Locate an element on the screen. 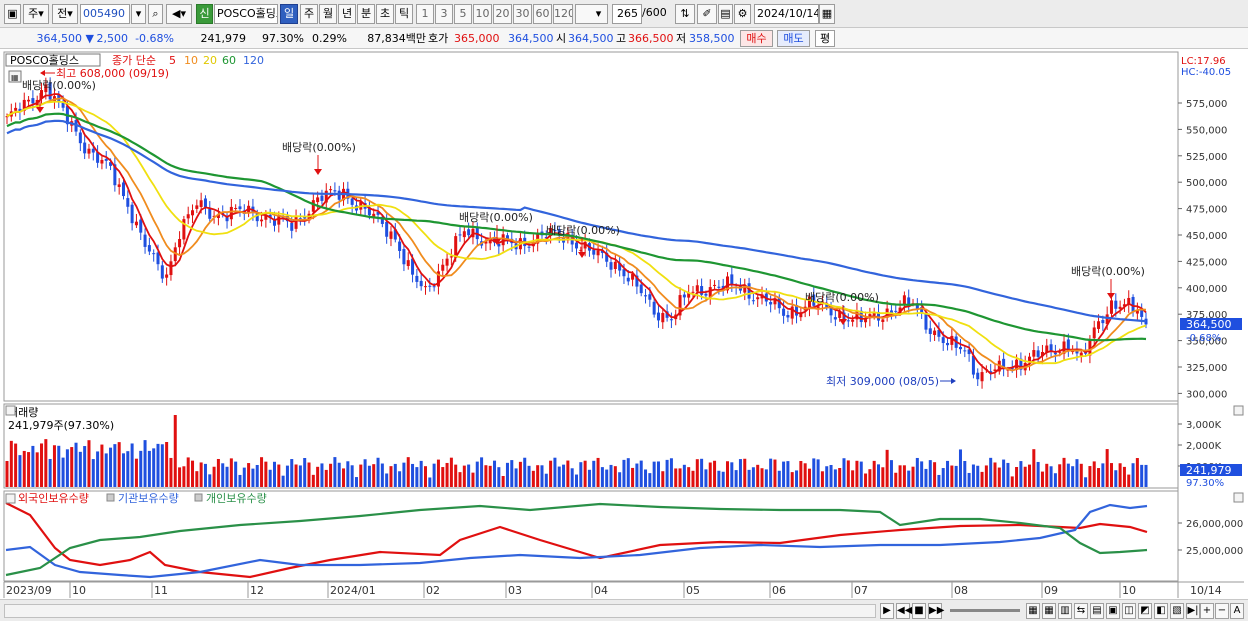  horizontal-scrollbar is located at coordinates (440, 611).